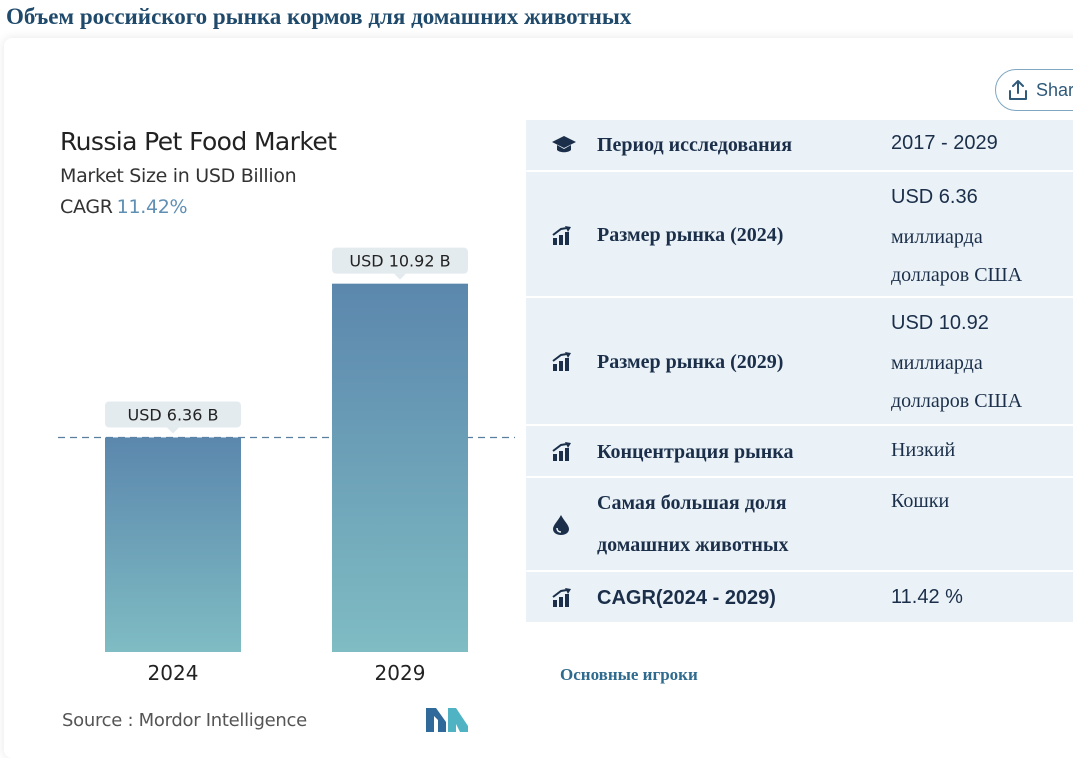  Describe the element at coordinates (927, 597) in the screenshot. I see `row-value: 11.42 %` at that location.